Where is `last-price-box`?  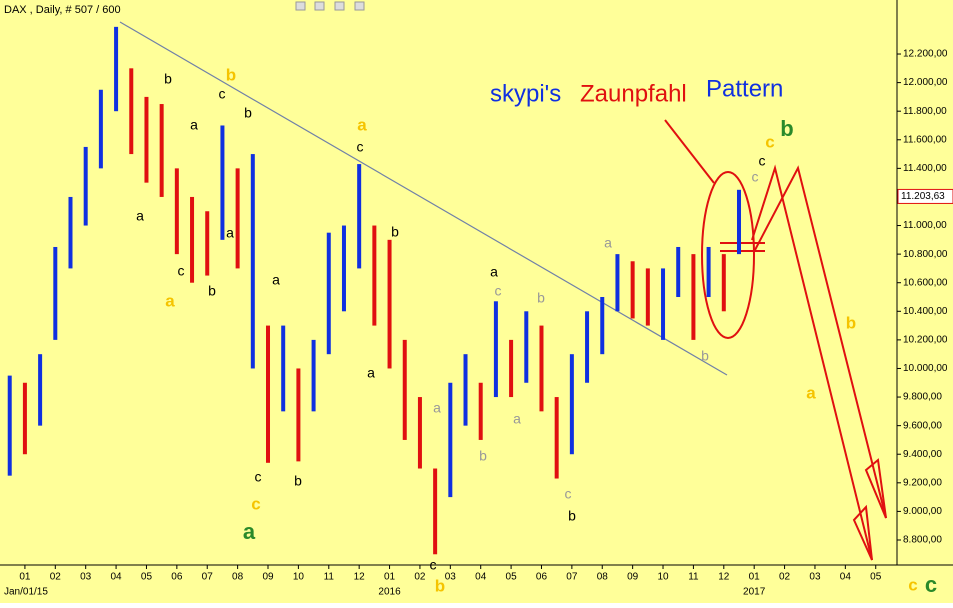 last-price-box is located at coordinates (925, 196).